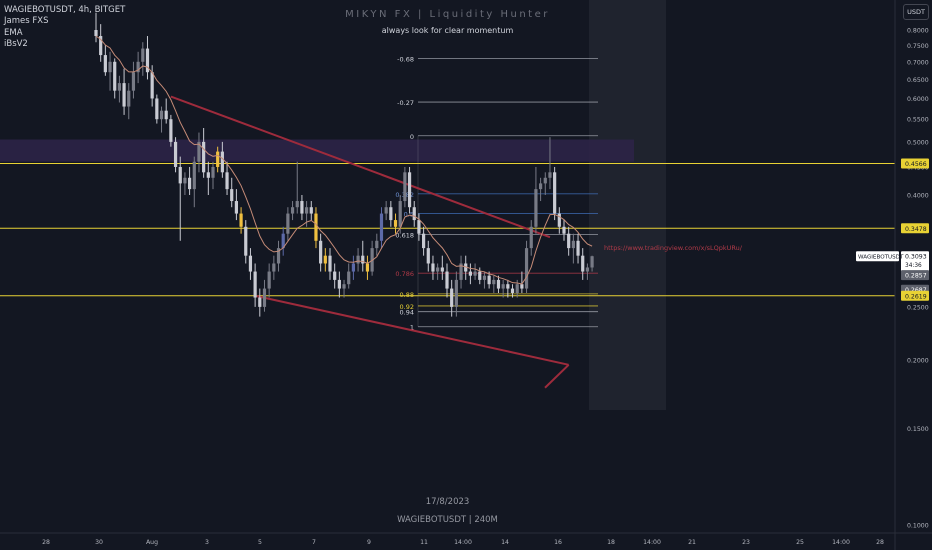  Describe the element at coordinates (558, 542) in the screenshot. I see `x-tick-10: 16` at that location.